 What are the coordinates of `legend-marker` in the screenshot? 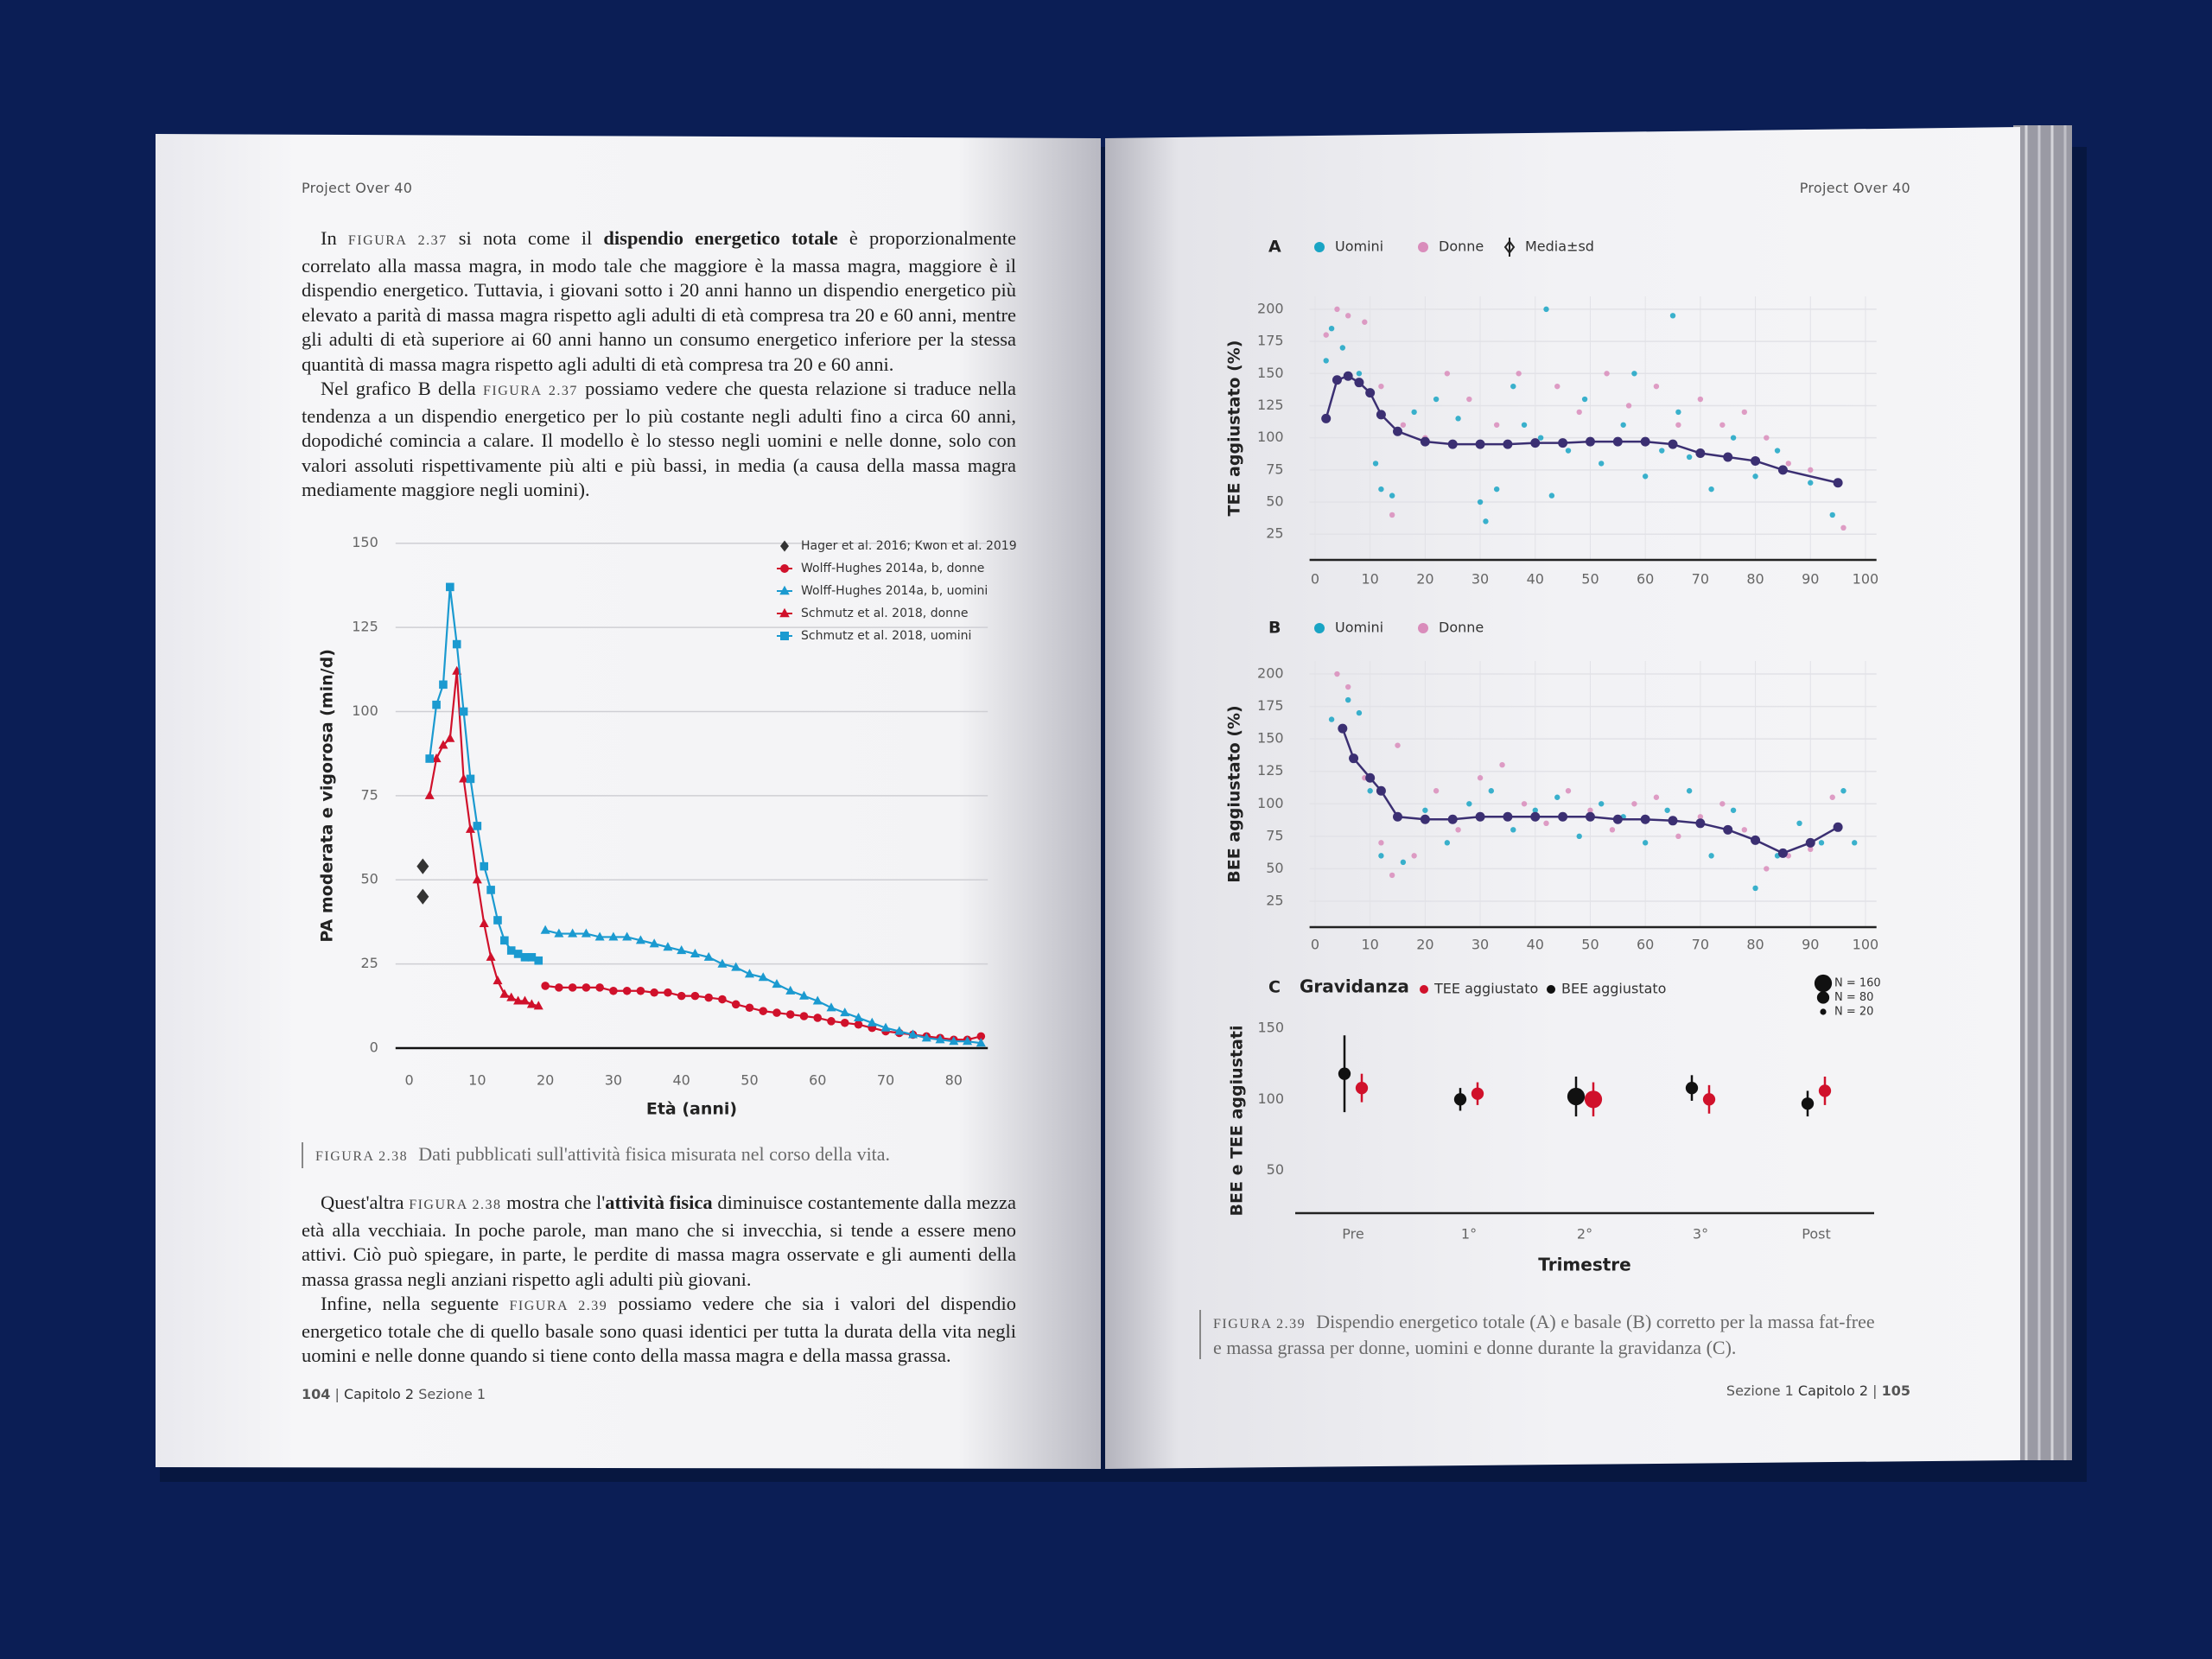 It's located at (1319, 247).